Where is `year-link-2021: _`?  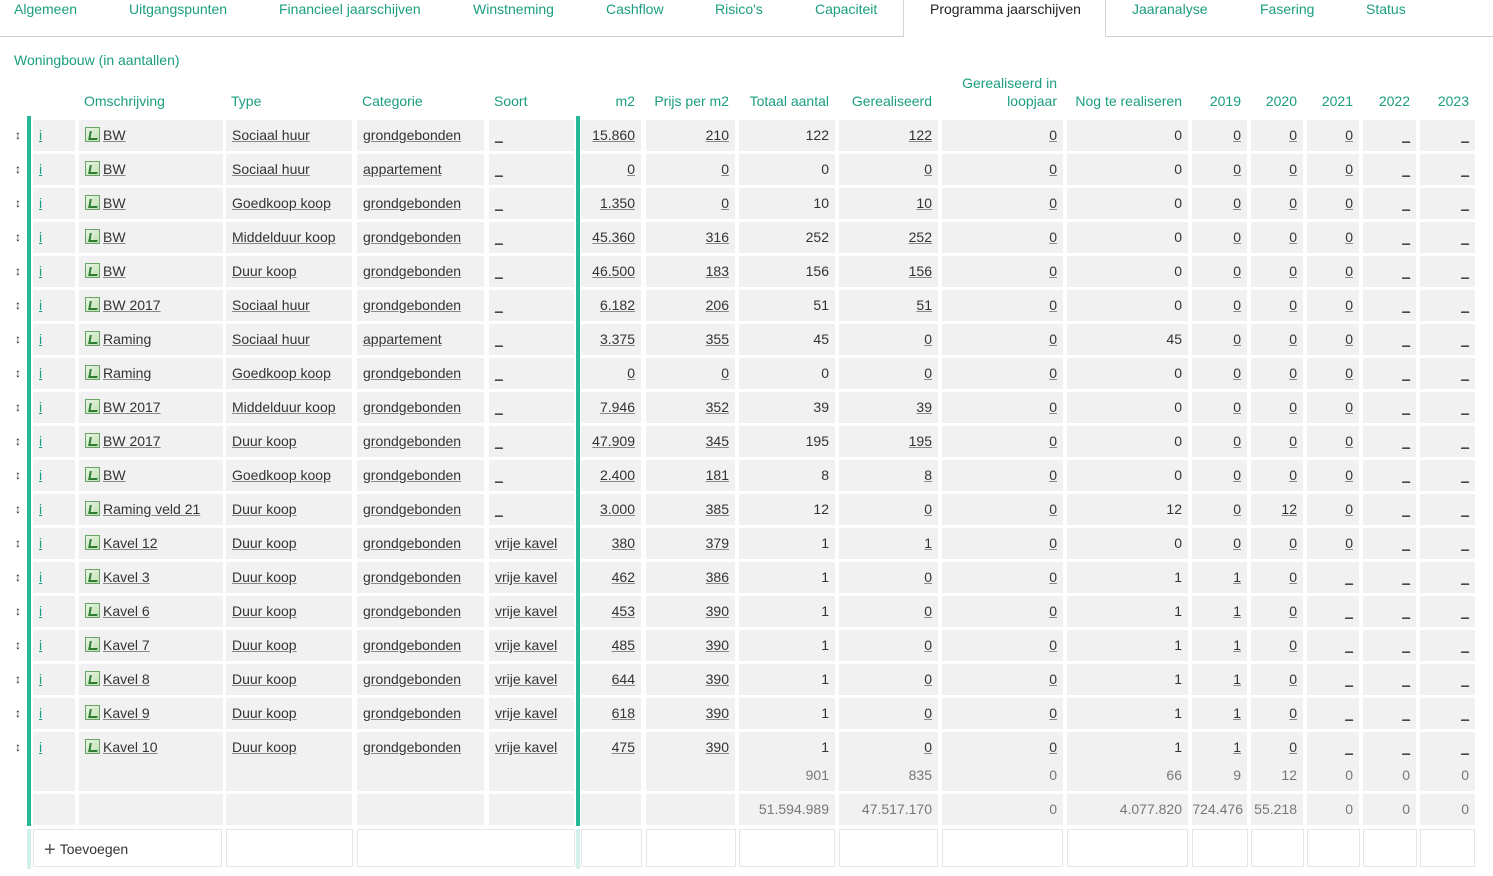
year-link-2021: _ is located at coordinates (1349, 577).